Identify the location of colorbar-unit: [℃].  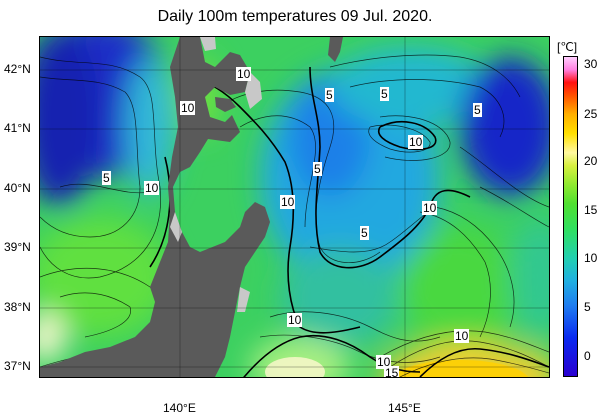
(567, 47).